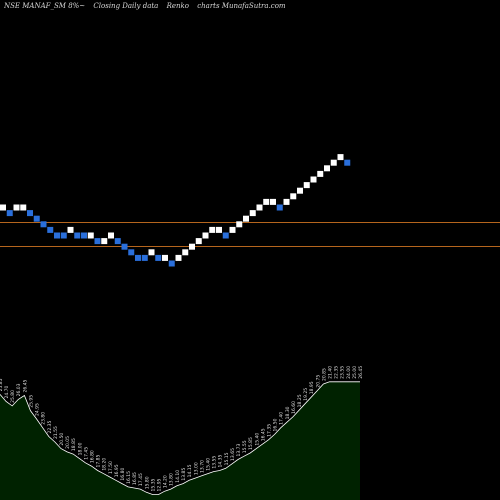 The width and height of the screenshot is (500, 500). Describe the element at coordinates (56, 432) in the screenshot. I see `value-label-9: 21.55` at that location.